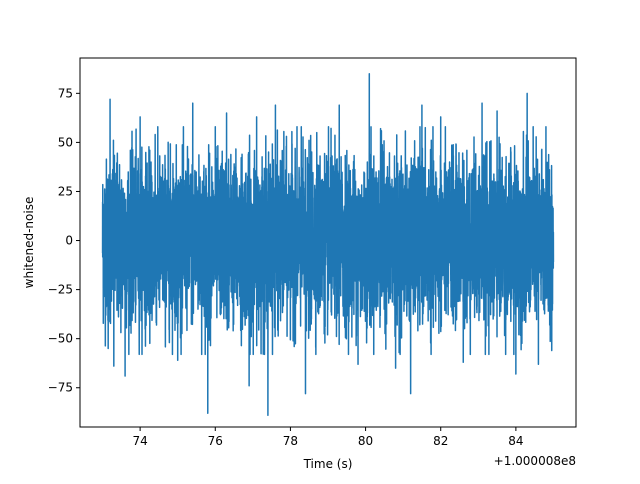 The image size is (640, 484). What do you see at coordinates (515, 441) in the screenshot?
I see `x-tick-label: 84` at bounding box center [515, 441].